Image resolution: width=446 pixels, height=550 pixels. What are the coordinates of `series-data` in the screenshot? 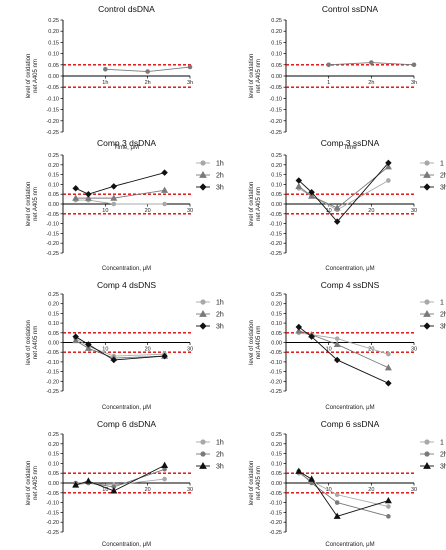 It's located at (371, 64).